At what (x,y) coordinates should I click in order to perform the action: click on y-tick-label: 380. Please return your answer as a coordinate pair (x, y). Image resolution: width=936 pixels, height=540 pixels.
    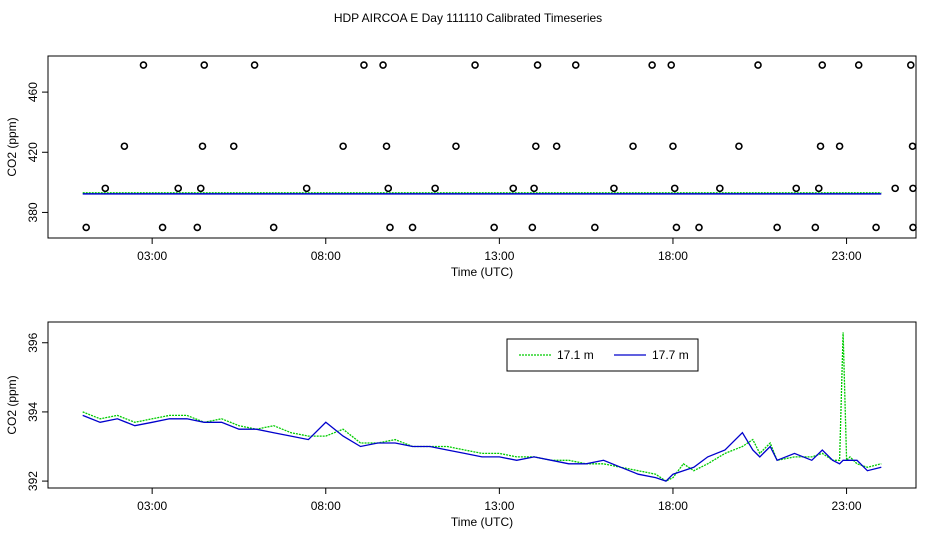
    Looking at the image, I should click on (33, 212).